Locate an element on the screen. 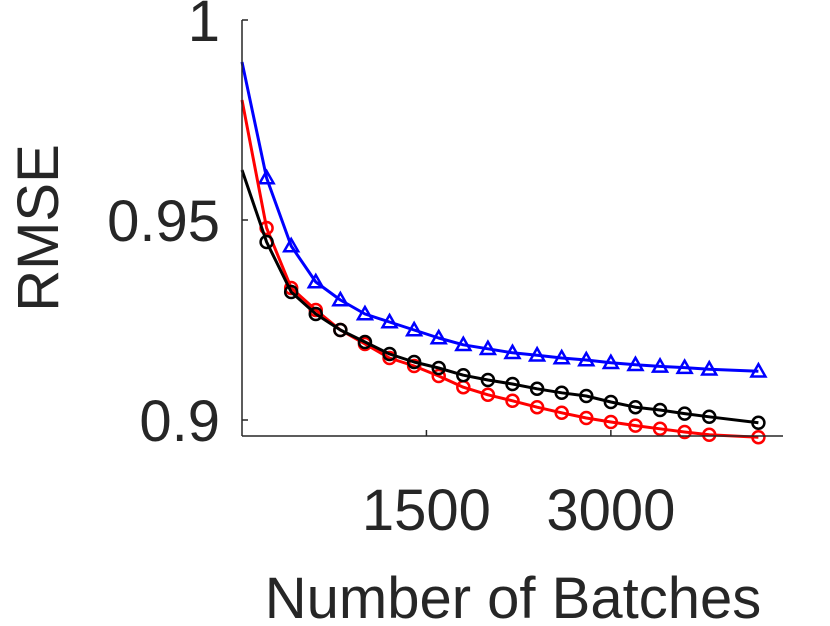 The image size is (830, 626). x-tick-label: 1500 is located at coordinates (426, 510).